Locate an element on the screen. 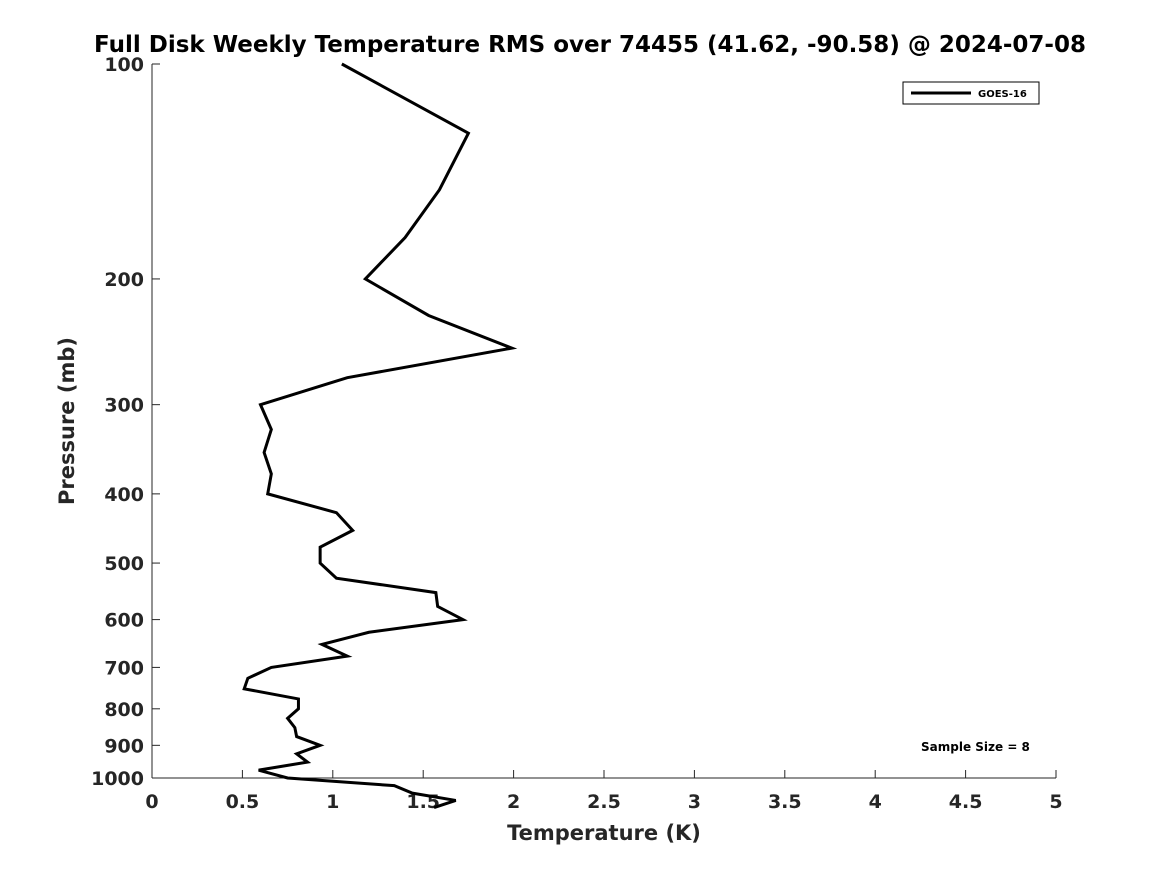 This screenshot has height=875, width=1167. x-axis-label: Temperature (K) is located at coordinates (604, 833).